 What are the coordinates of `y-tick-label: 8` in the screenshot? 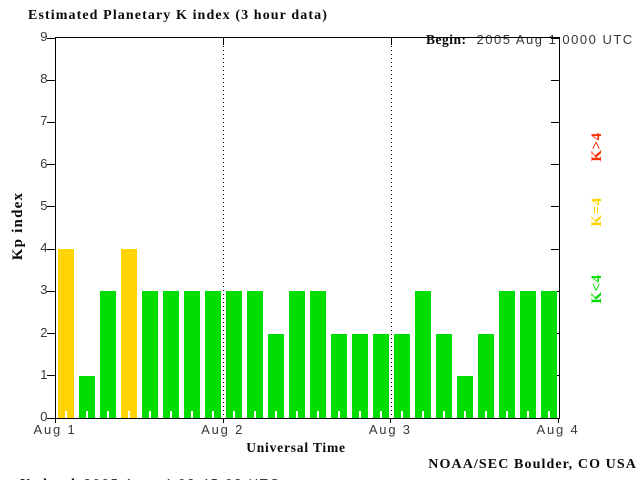 It's located at (44, 79).